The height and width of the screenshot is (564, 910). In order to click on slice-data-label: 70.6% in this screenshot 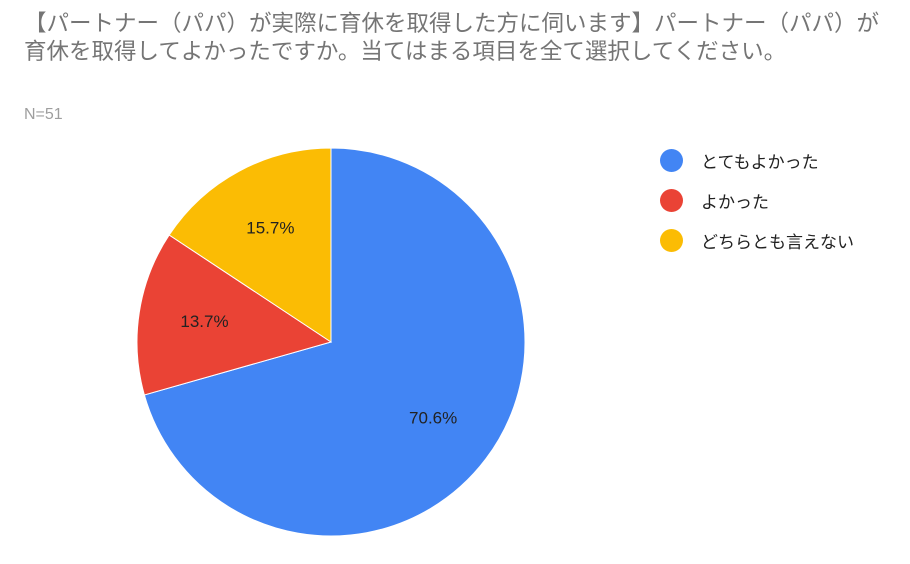, I will do `click(433, 418)`.